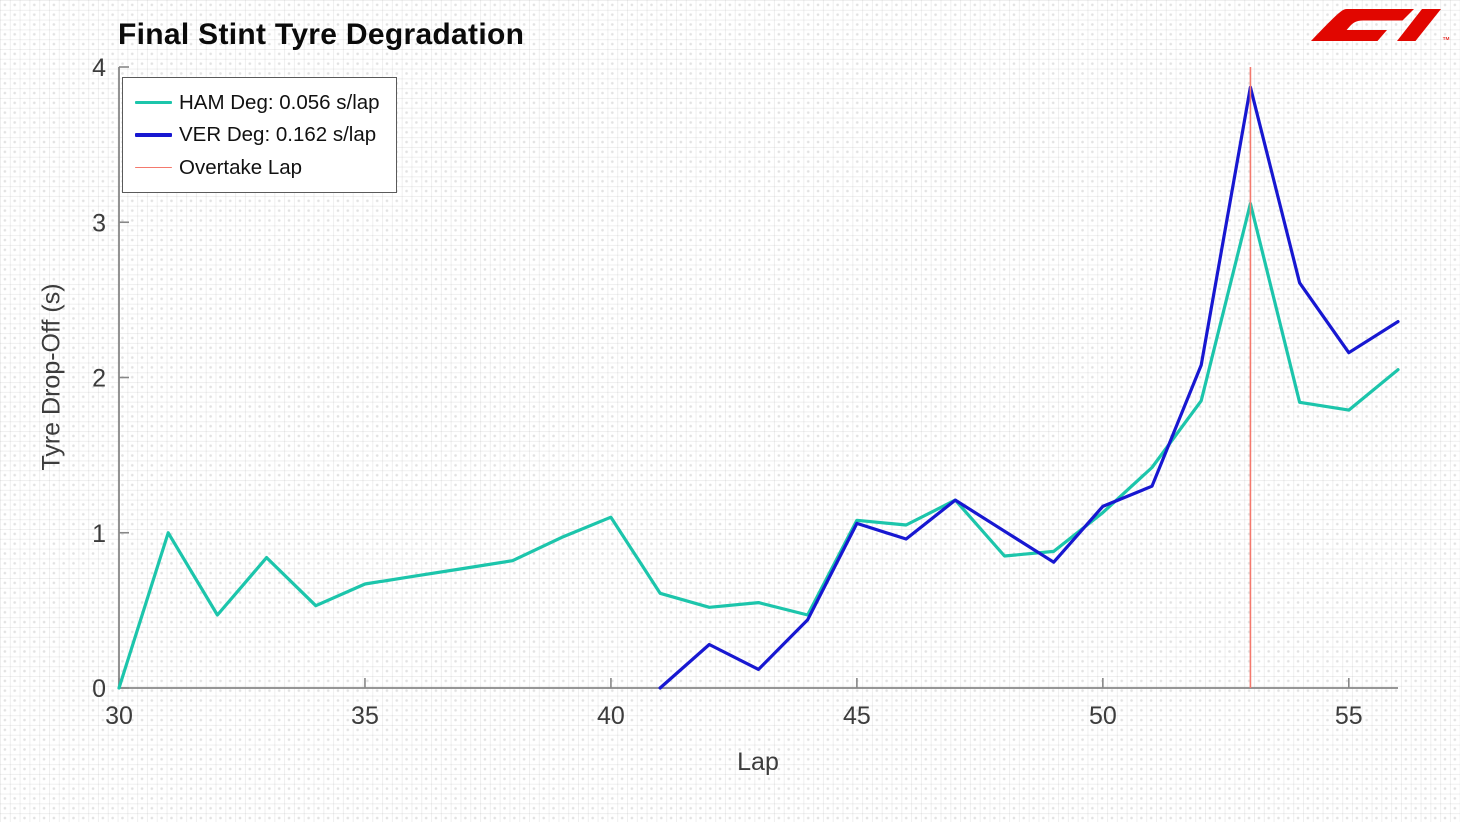 The image size is (1460, 822). I want to click on legend-row-ver: VER Deg: 0.162 s/lap, so click(257, 135).